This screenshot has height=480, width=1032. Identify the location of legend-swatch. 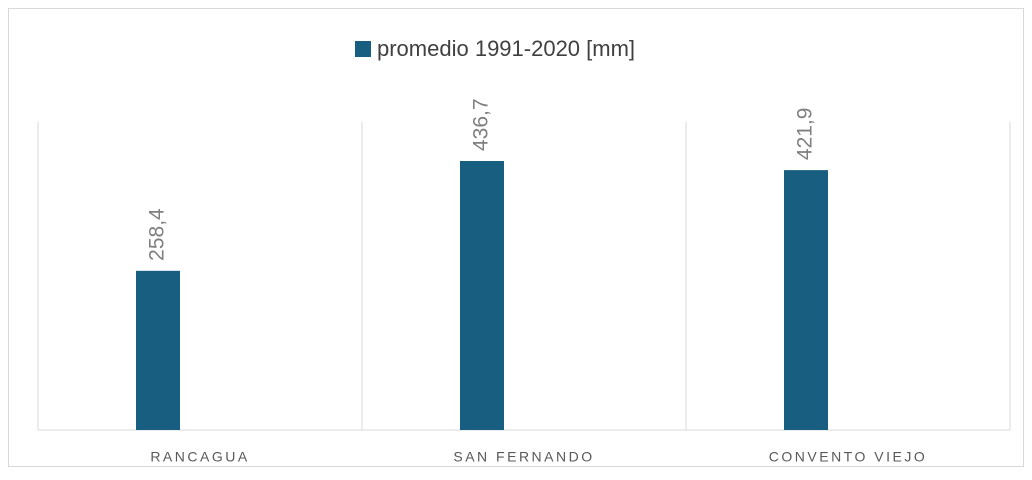
(363, 49).